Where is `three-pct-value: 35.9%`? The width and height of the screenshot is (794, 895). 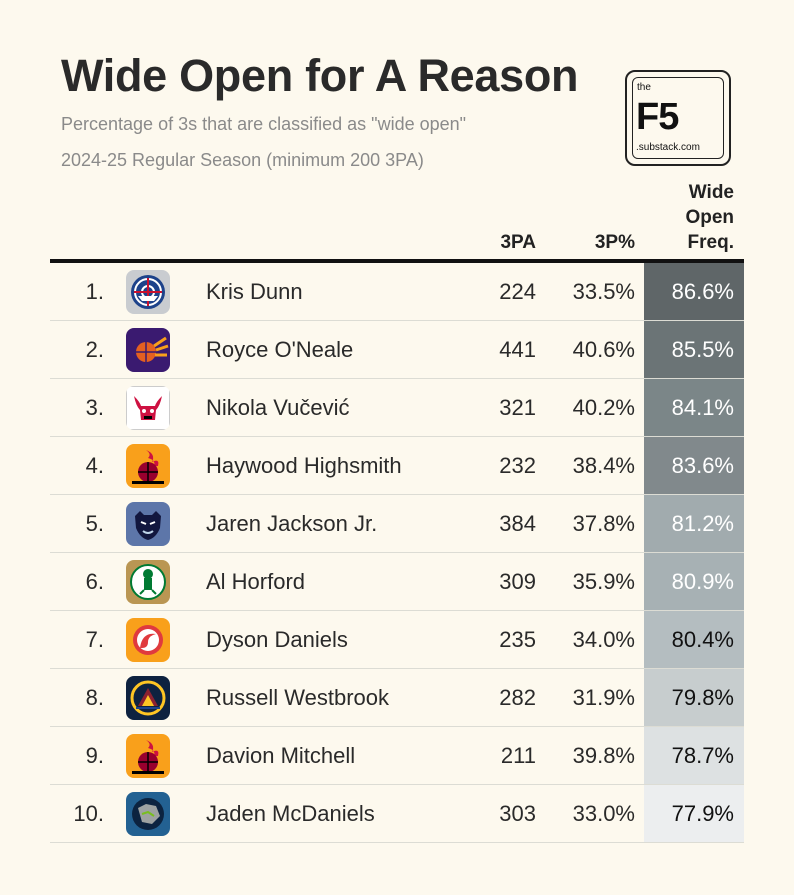 three-pct-value: 35.9% is located at coordinates (603, 581).